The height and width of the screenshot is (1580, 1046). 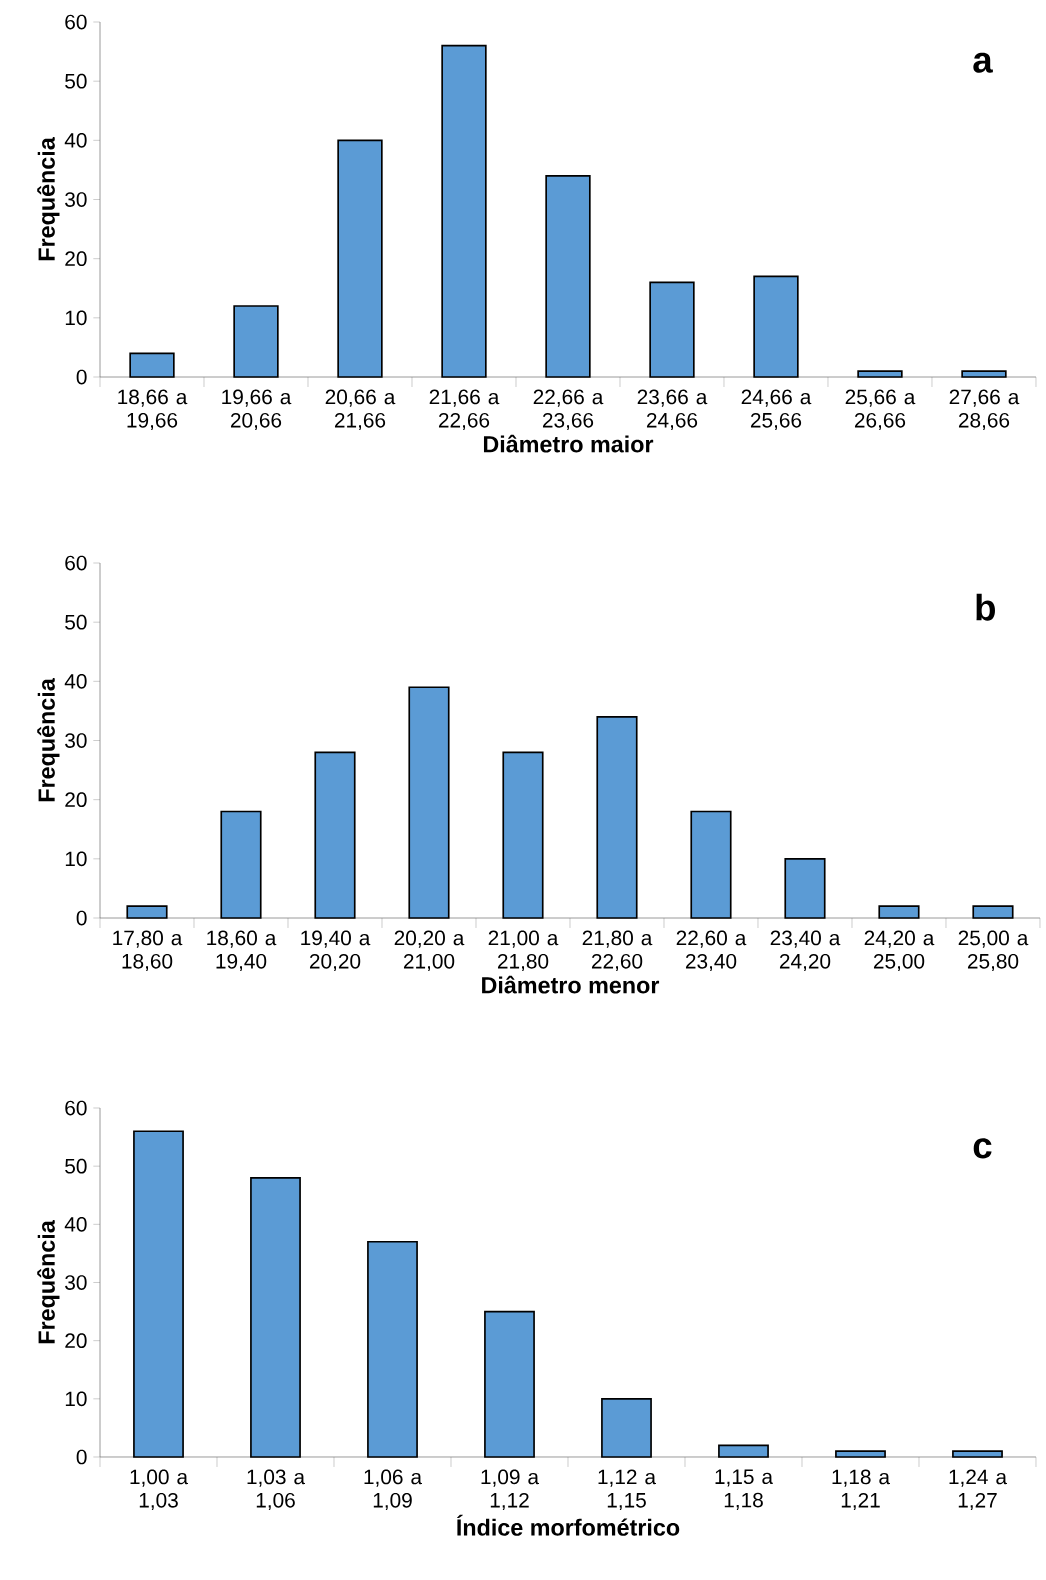 What do you see at coordinates (982, 1148) in the screenshot?
I see `annotation: c` at bounding box center [982, 1148].